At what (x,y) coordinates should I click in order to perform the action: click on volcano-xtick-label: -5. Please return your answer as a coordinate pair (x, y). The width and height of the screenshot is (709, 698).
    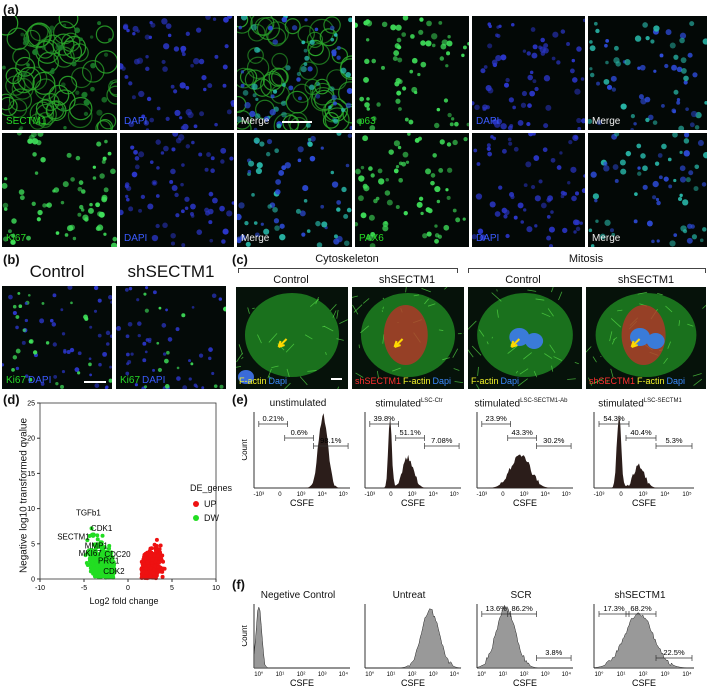
    Looking at the image, I should click on (84, 588).